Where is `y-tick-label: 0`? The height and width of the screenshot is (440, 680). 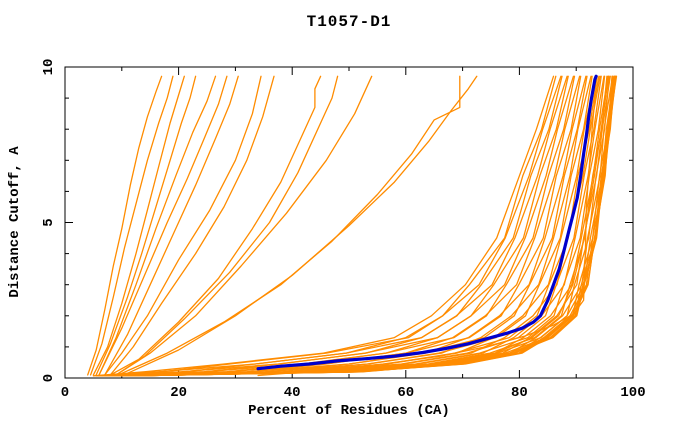 y-tick-label: 0 is located at coordinates (49, 378).